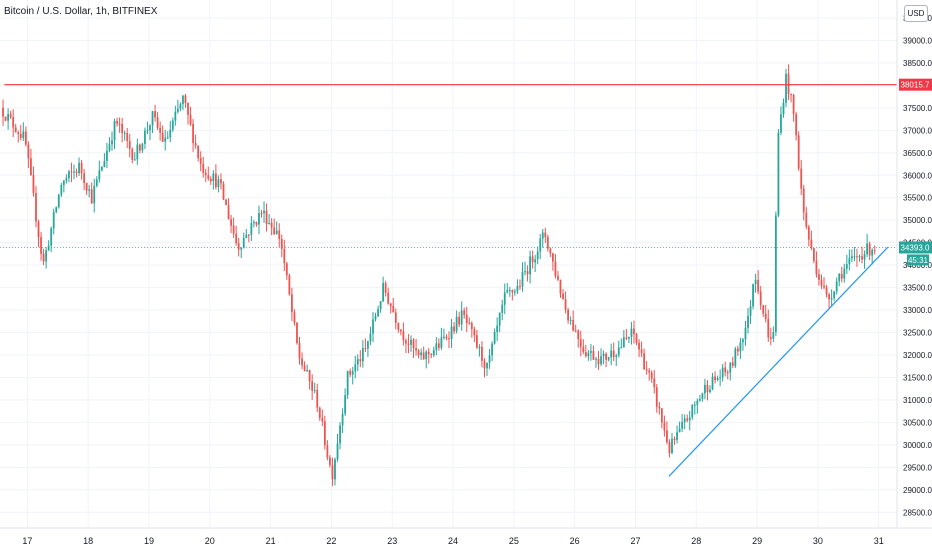  What do you see at coordinates (635, 541) in the screenshot?
I see `x-tick-label: 27` at bounding box center [635, 541].